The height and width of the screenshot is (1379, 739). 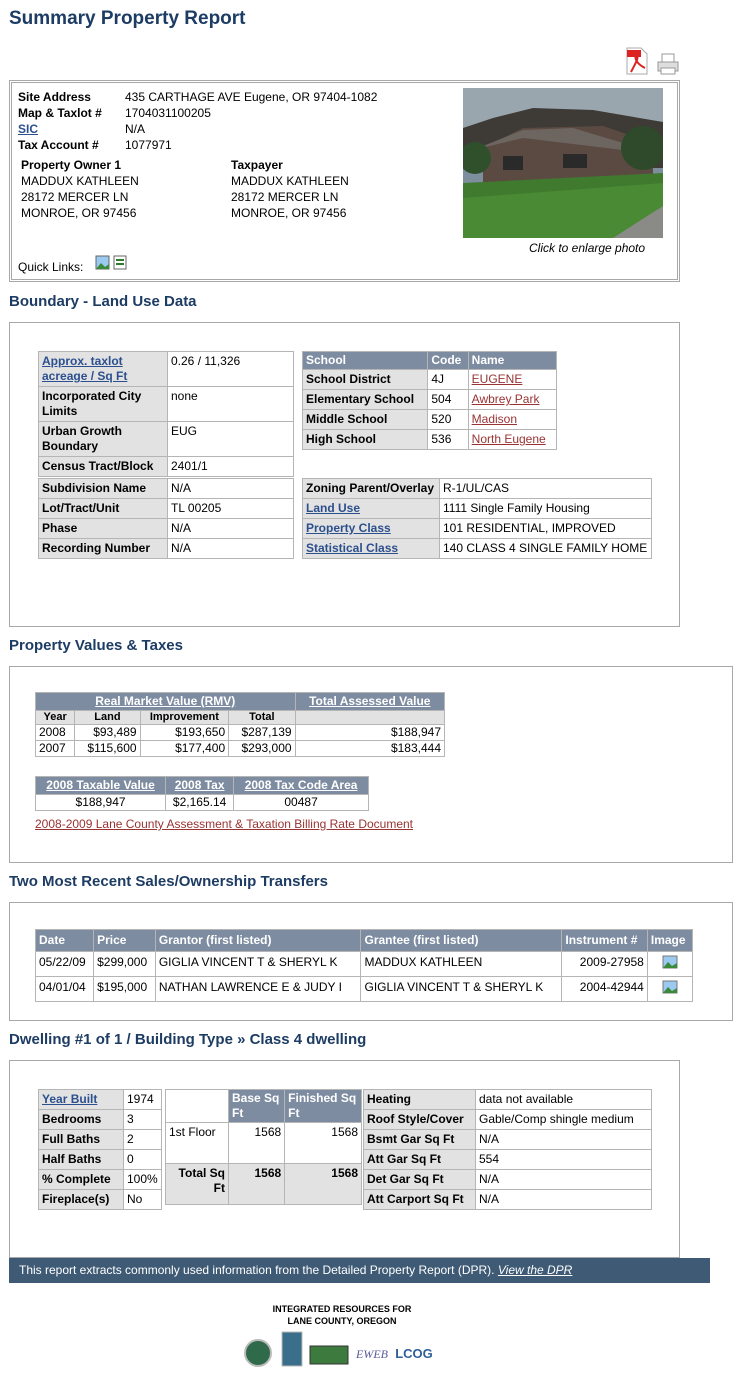 What do you see at coordinates (166, 439) in the screenshot?
I see `table-row: Urban Growth Boundary EUG` at bounding box center [166, 439].